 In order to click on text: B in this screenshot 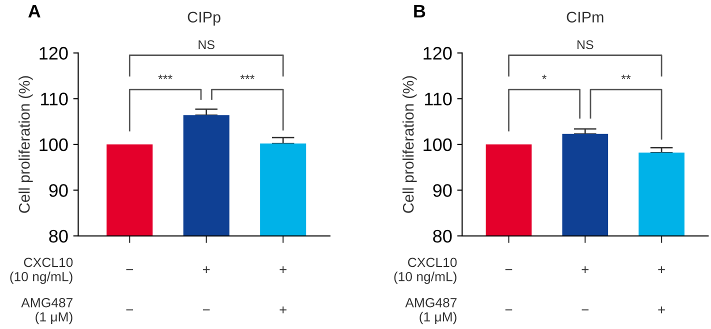, I will do `click(420, 11)`.